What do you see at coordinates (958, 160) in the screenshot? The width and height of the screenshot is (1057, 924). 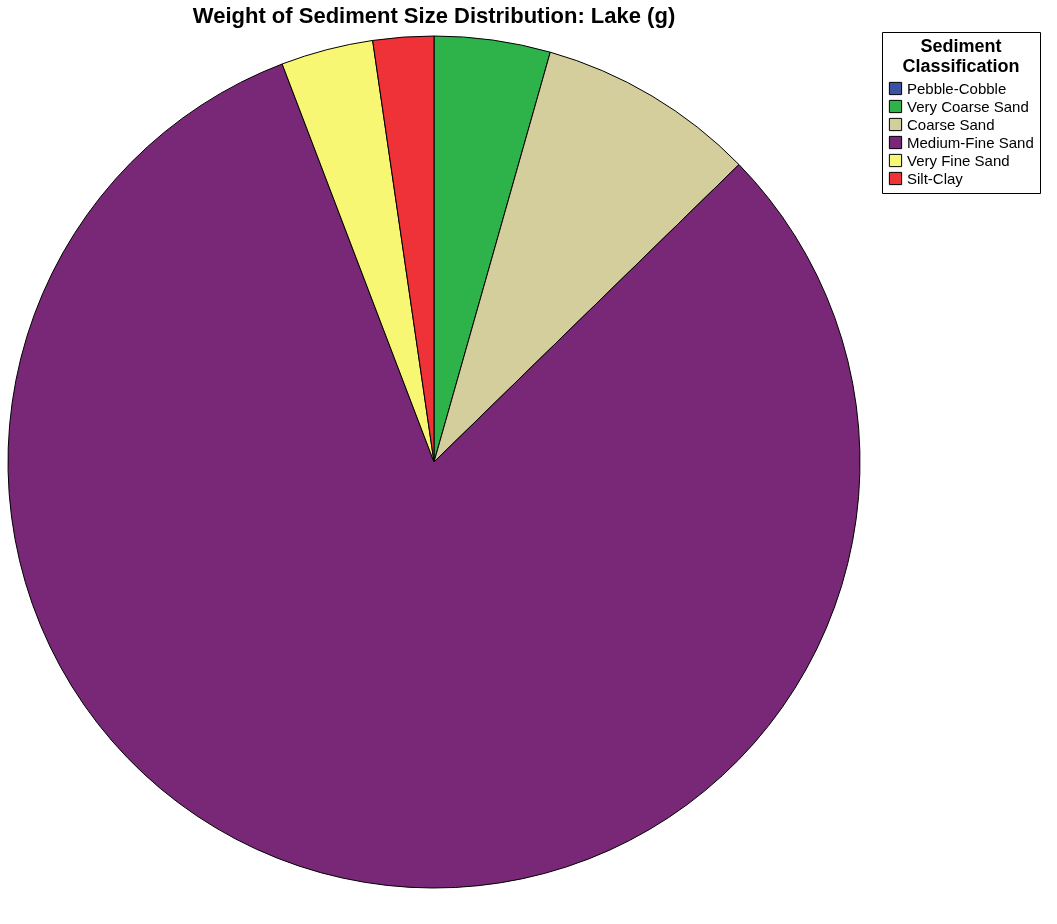 I see `legend-label: Very Fine Sand` at bounding box center [958, 160].